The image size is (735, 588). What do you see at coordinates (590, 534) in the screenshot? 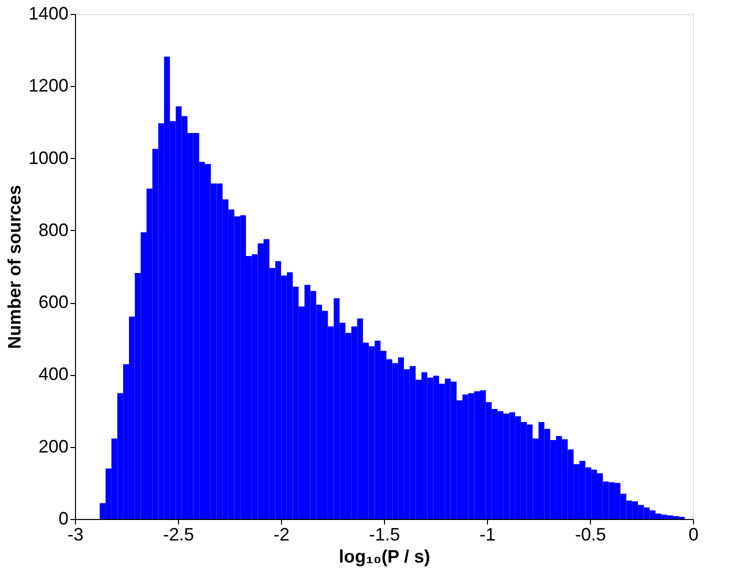
I see `x-tick-label: -0.5` at bounding box center [590, 534].